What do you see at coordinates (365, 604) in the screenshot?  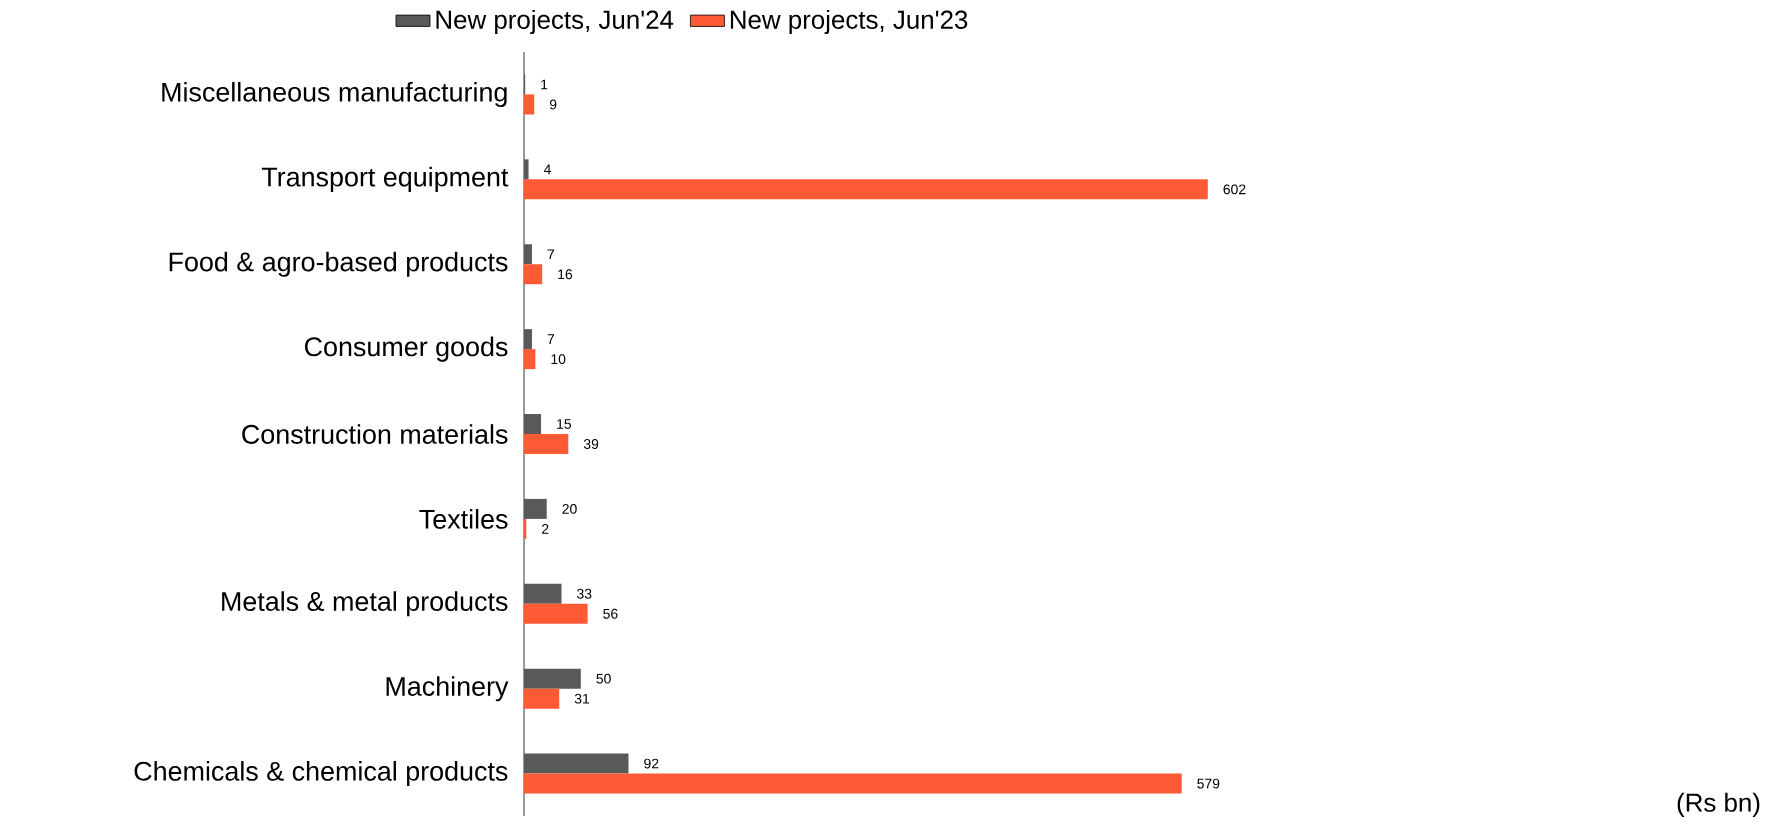 I see `y-tick-label: Metals & metal products` at bounding box center [365, 604].